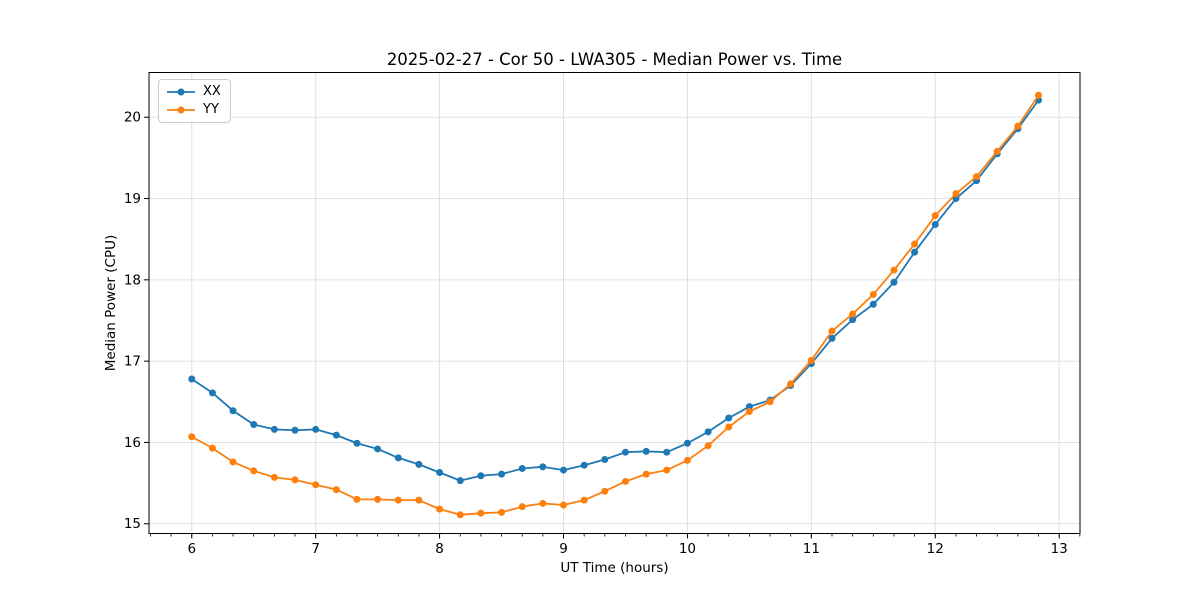 This screenshot has height=600, width=1200. Describe the element at coordinates (211, 109) in the screenshot. I see `legend-label: YY` at that location.